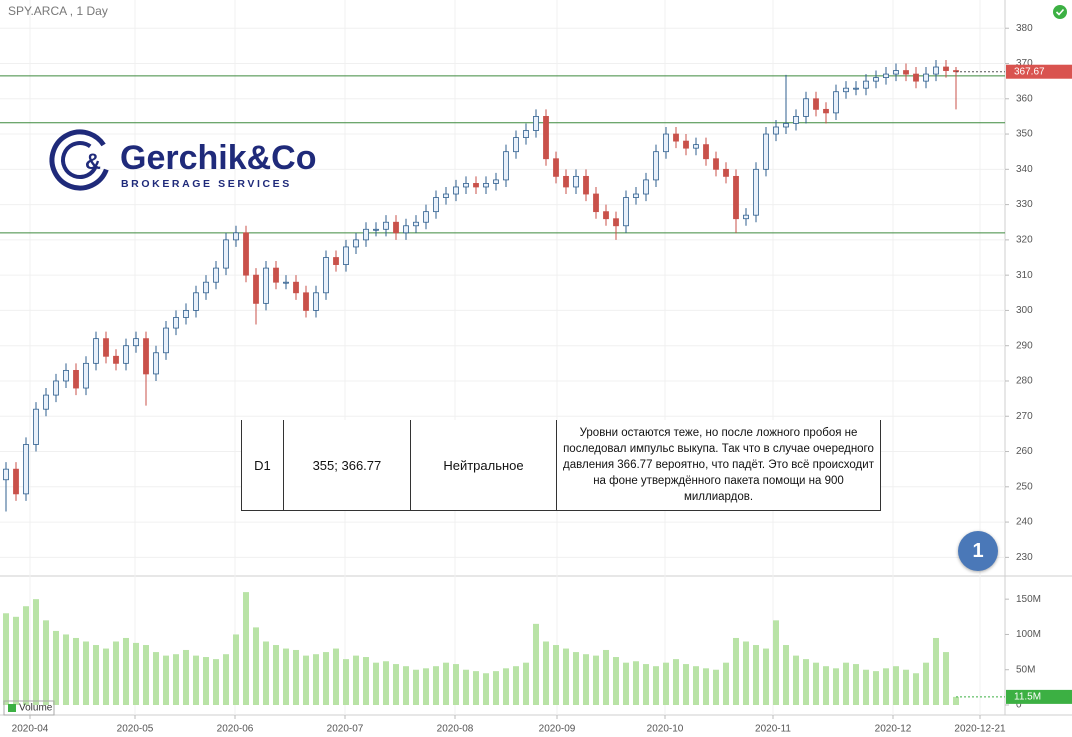 This screenshot has width=1072, height=737. Describe the element at coordinates (1024, 310) in the screenshot. I see `y-tick-label: 300` at that location.